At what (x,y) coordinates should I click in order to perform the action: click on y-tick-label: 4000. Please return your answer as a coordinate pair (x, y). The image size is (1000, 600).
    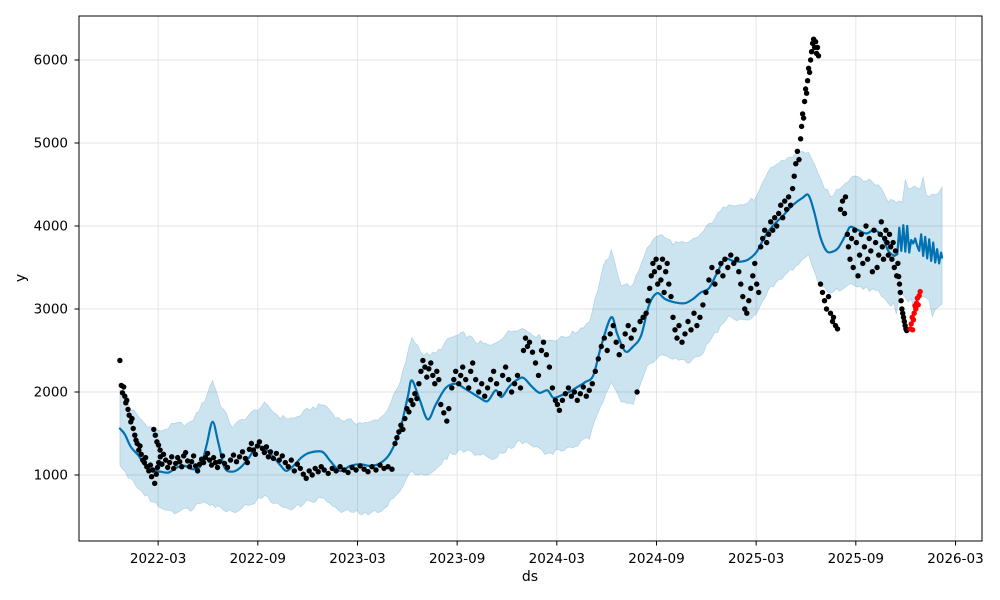
    Looking at the image, I should click on (51, 227).